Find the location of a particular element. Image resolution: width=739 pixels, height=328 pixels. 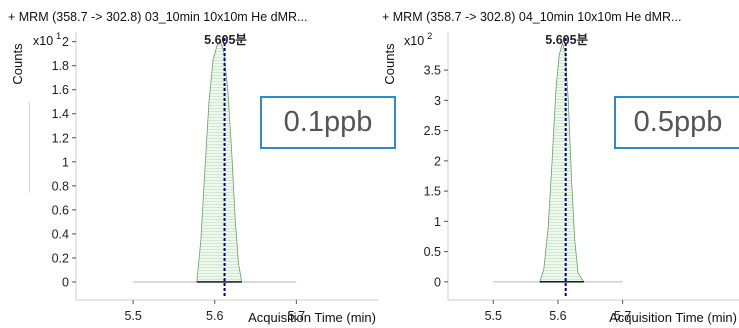

y-tick-label: 3 is located at coordinates (437, 101).